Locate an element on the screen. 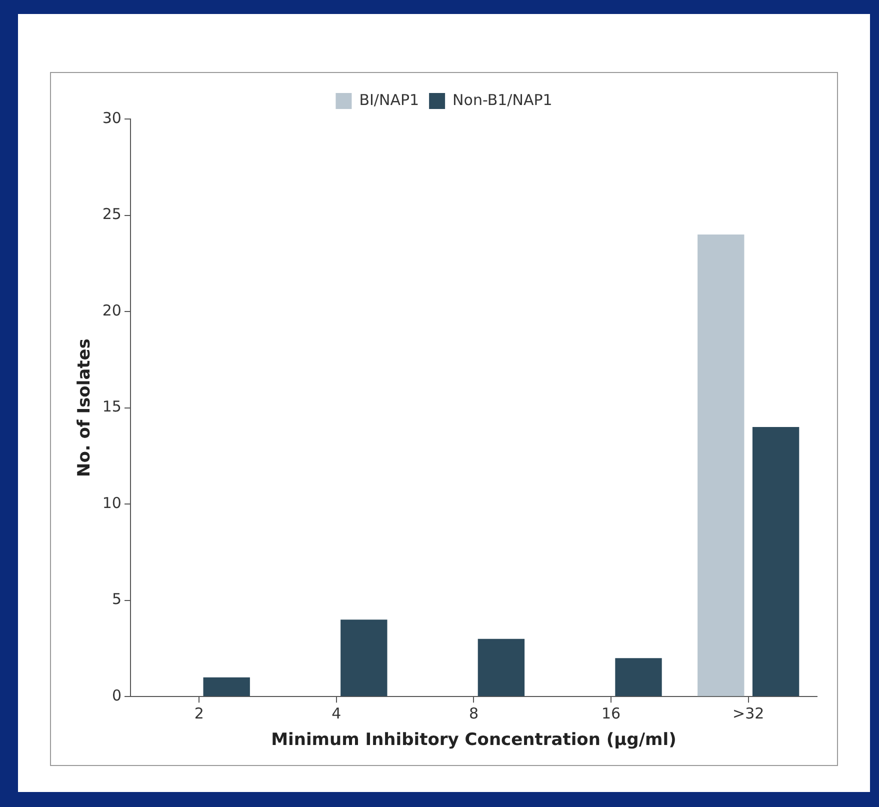 This screenshot has width=879, height=807. y-tick-label: 5 is located at coordinates (117, 599).